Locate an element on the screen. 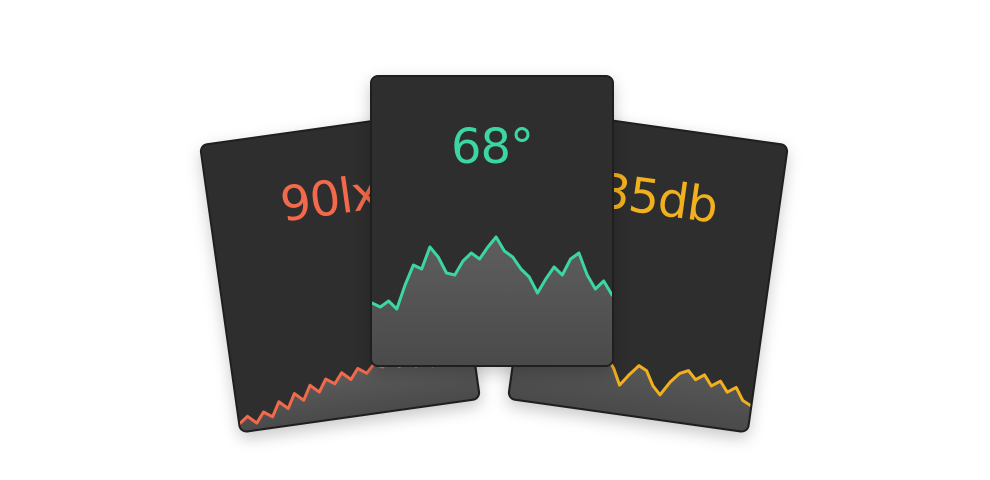 This screenshot has width=990, height=480. temperature-value: 68° is located at coordinates (492, 147).